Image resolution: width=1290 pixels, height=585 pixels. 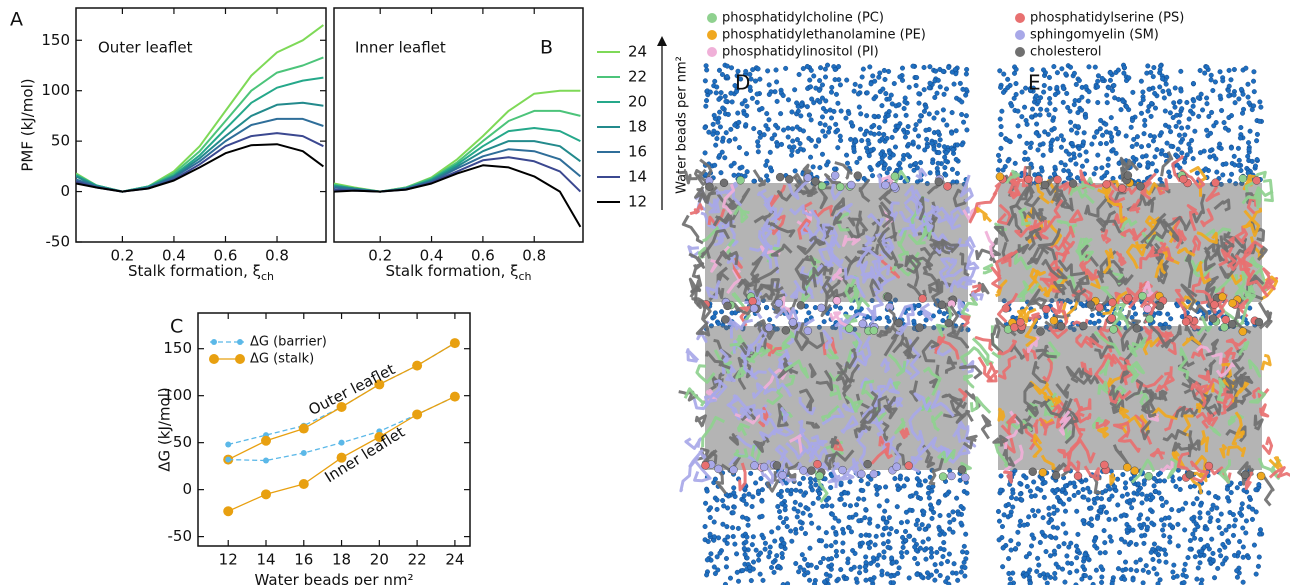 What do you see at coordinates (199, 124) in the screenshot?
I see `series-line` at bounding box center [199, 124].